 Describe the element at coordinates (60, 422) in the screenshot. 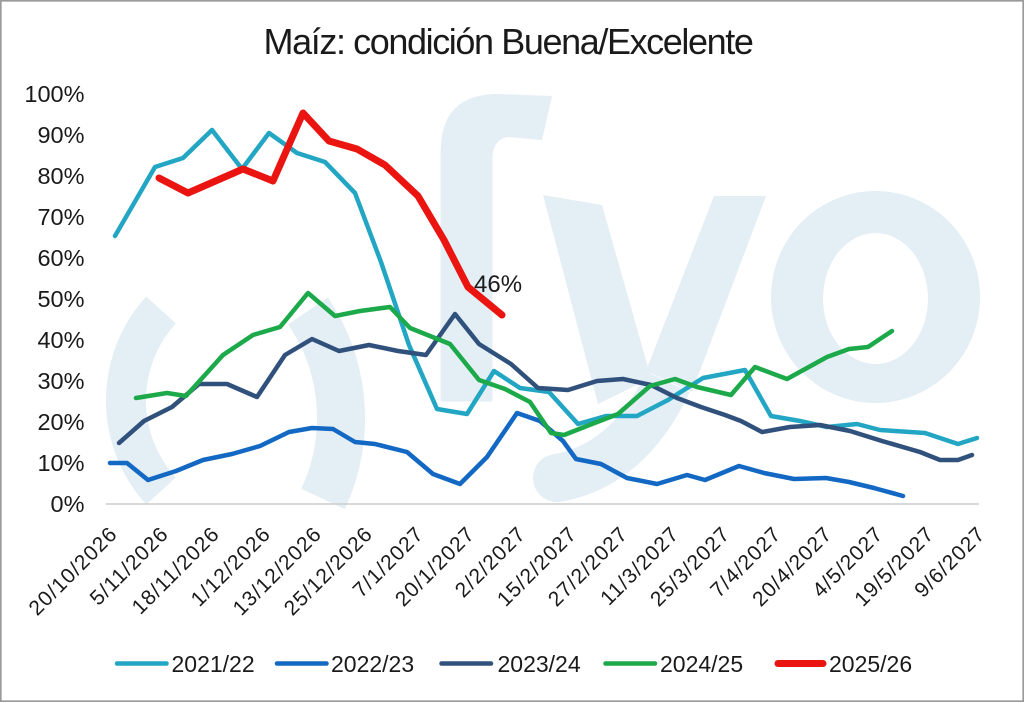

I see `svg-text: 20%` at that location.